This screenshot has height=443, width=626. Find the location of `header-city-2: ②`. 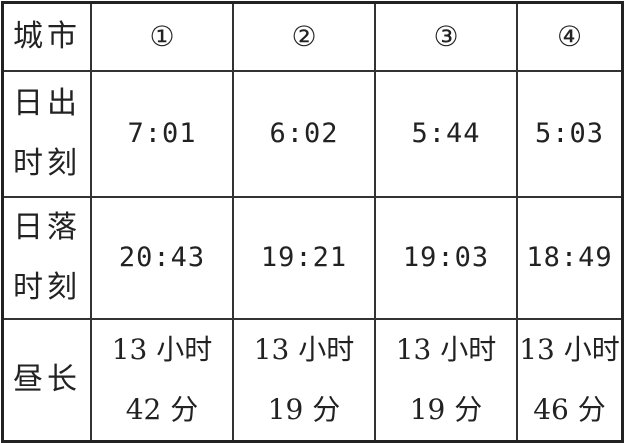

header-city-2: ② is located at coordinates (304, 36).